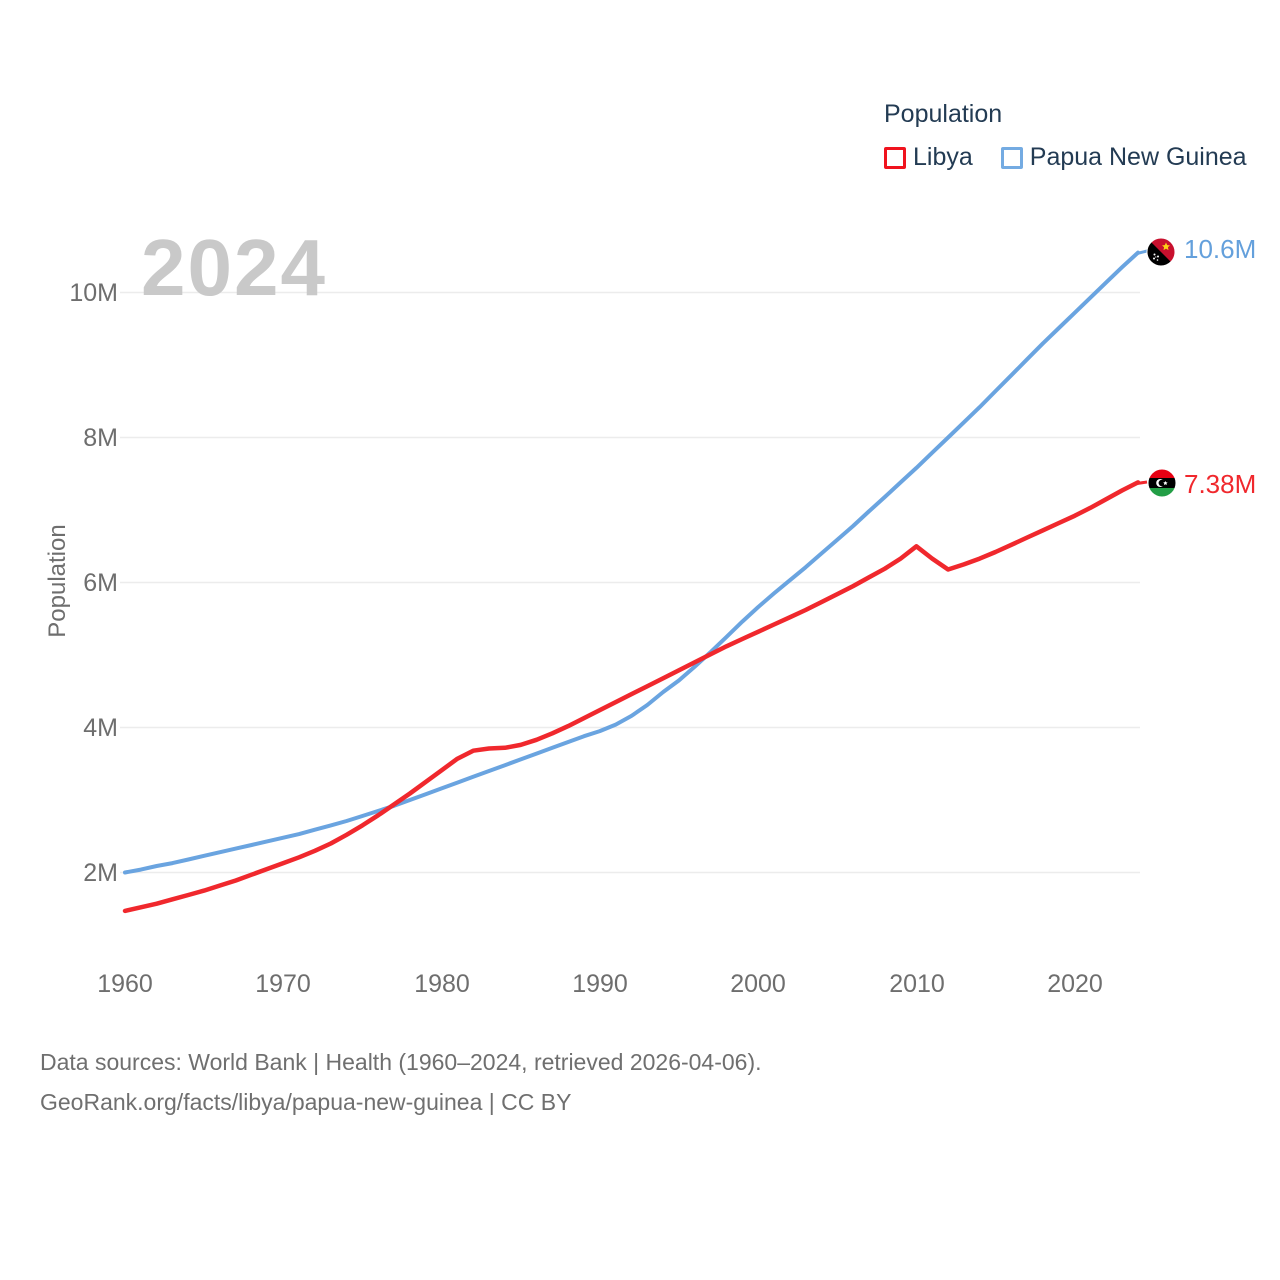  Describe the element at coordinates (1075, 984) in the screenshot. I see `x-tick-label: 2020` at that location.